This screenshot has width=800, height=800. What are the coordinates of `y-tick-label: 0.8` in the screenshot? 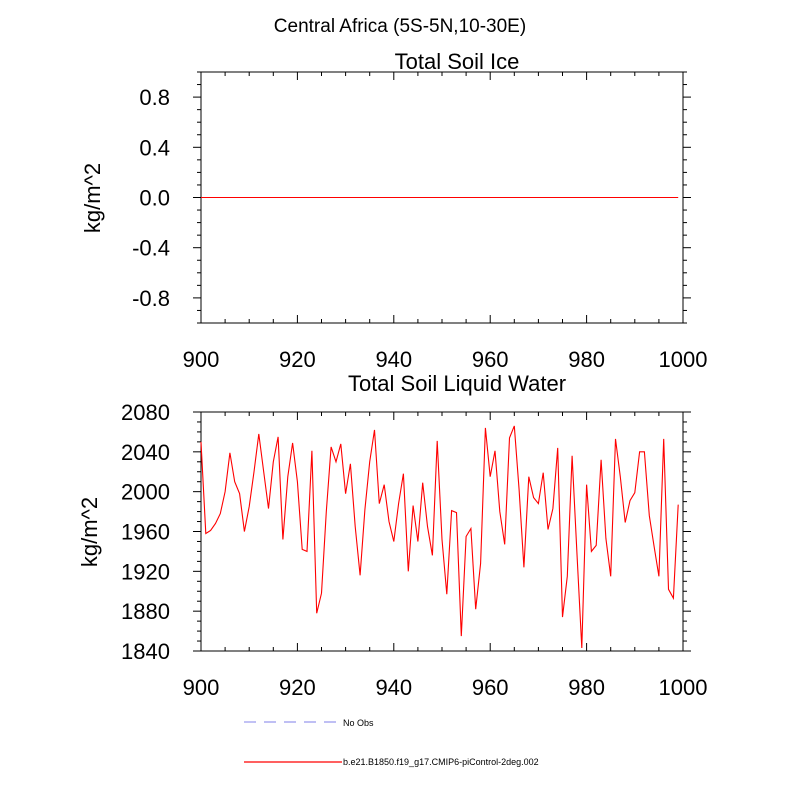 It's located at (154, 97).